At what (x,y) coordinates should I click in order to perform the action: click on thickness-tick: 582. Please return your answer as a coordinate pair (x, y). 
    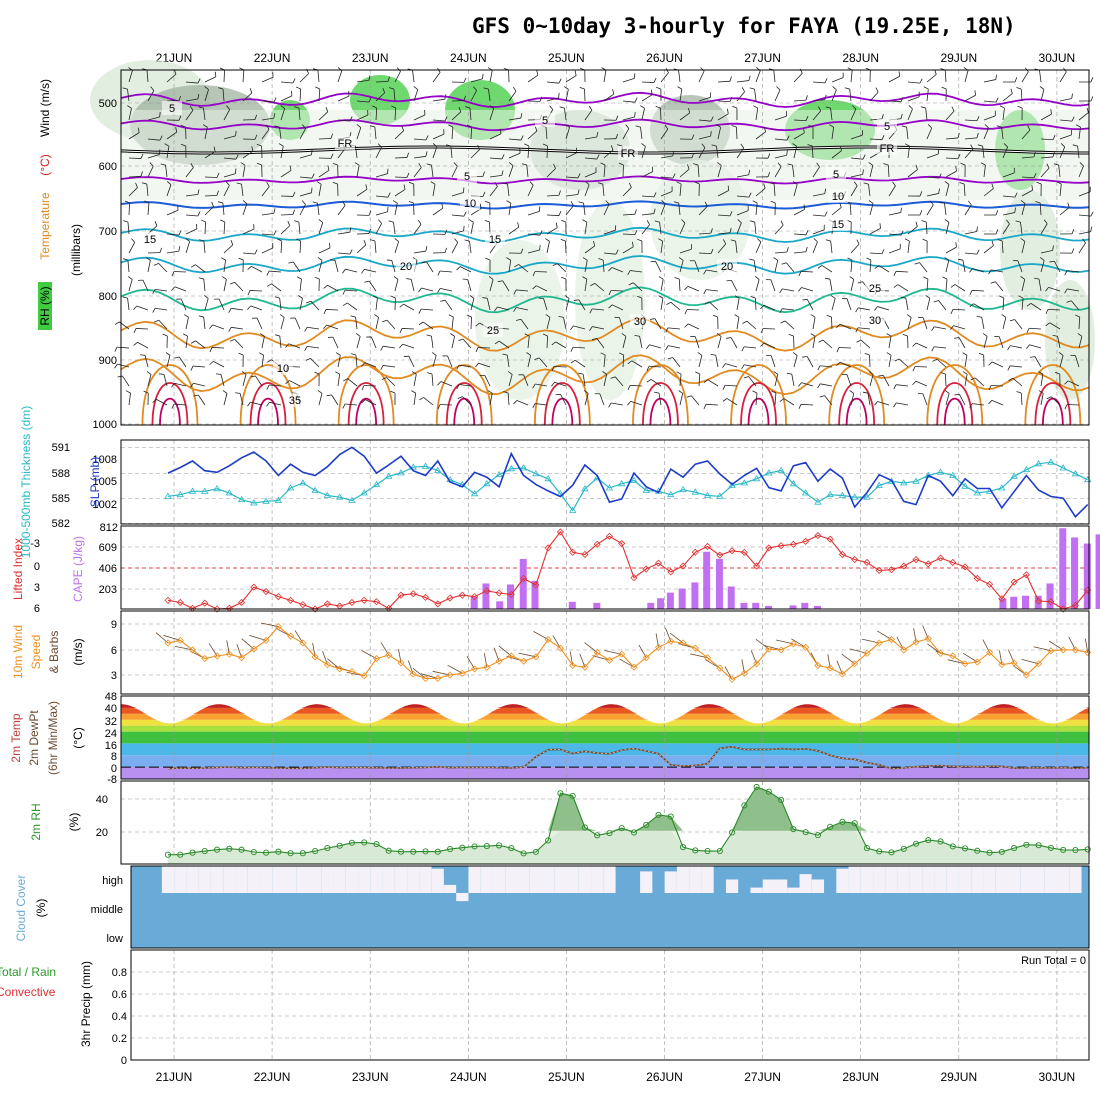
    Looking at the image, I should click on (61, 524).